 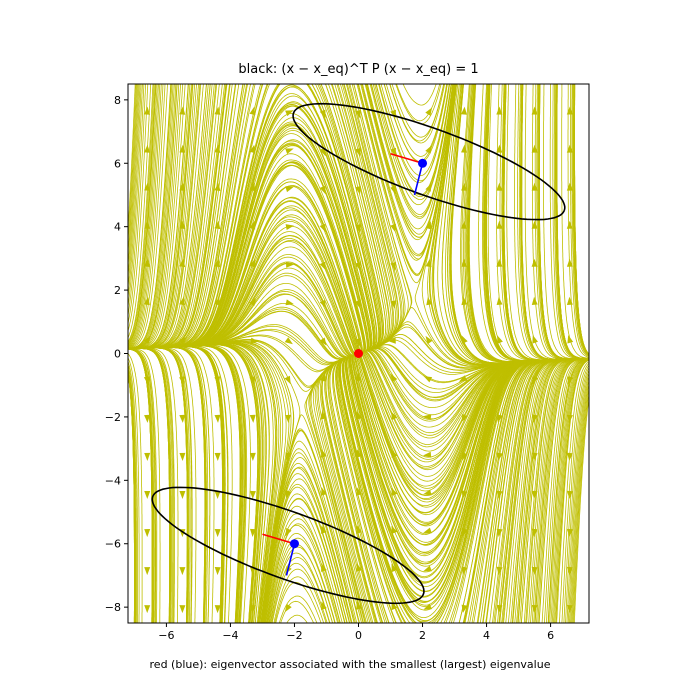 I want to click on y-tick-label-6: 4, so click(x=117, y=227).